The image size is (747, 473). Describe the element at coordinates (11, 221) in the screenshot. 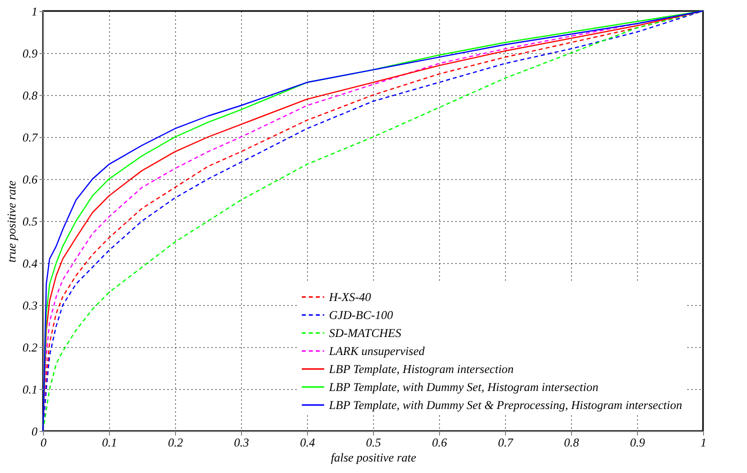

I see `y-axis-title: true positive rate` at that location.